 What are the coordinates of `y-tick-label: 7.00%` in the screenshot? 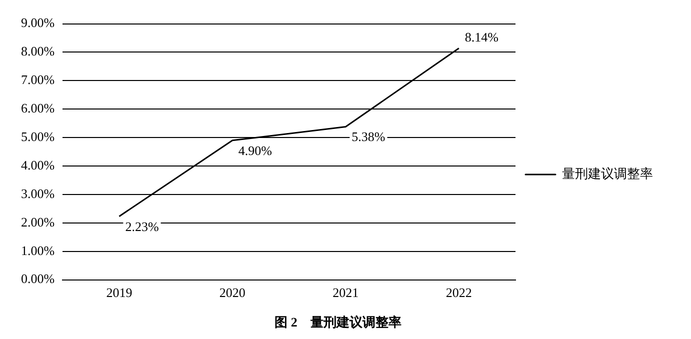 It's located at (37, 80).